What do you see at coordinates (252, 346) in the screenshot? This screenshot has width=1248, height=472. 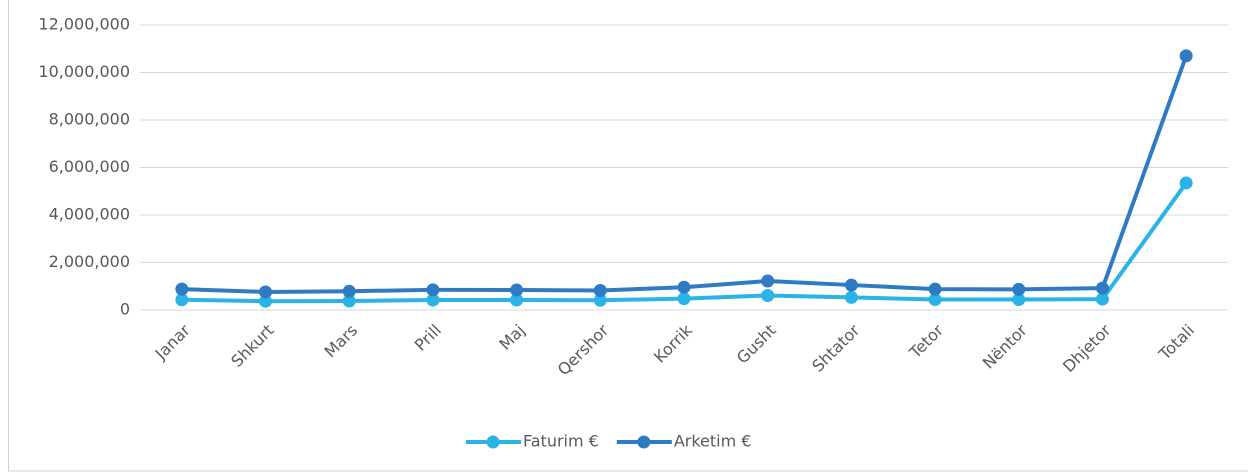 I see `x-tick-label: Shkurt` at bounding box center [252, 346].